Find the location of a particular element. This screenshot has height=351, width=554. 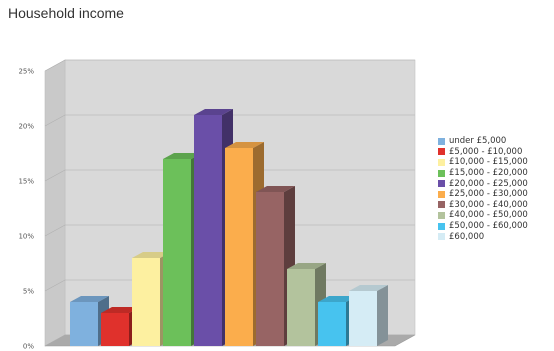

legend-item: £60,000 is located at coordinates (483, 236).